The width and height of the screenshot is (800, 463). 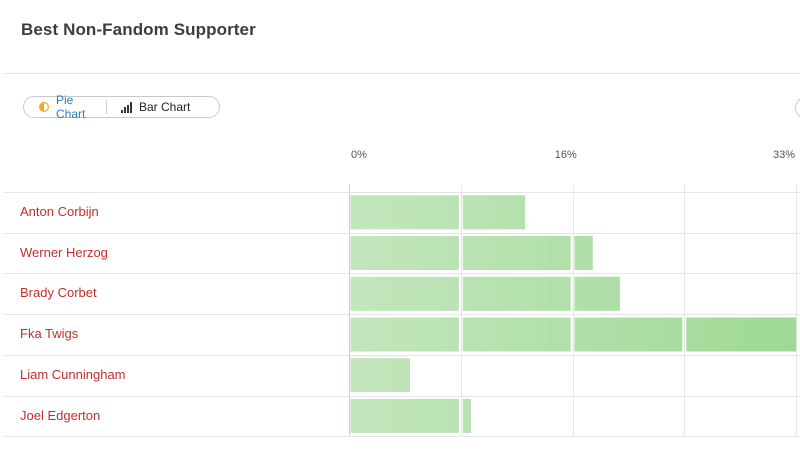 I want to click on bar-chart-label: Bar Chart, so click(x=165, y=107).